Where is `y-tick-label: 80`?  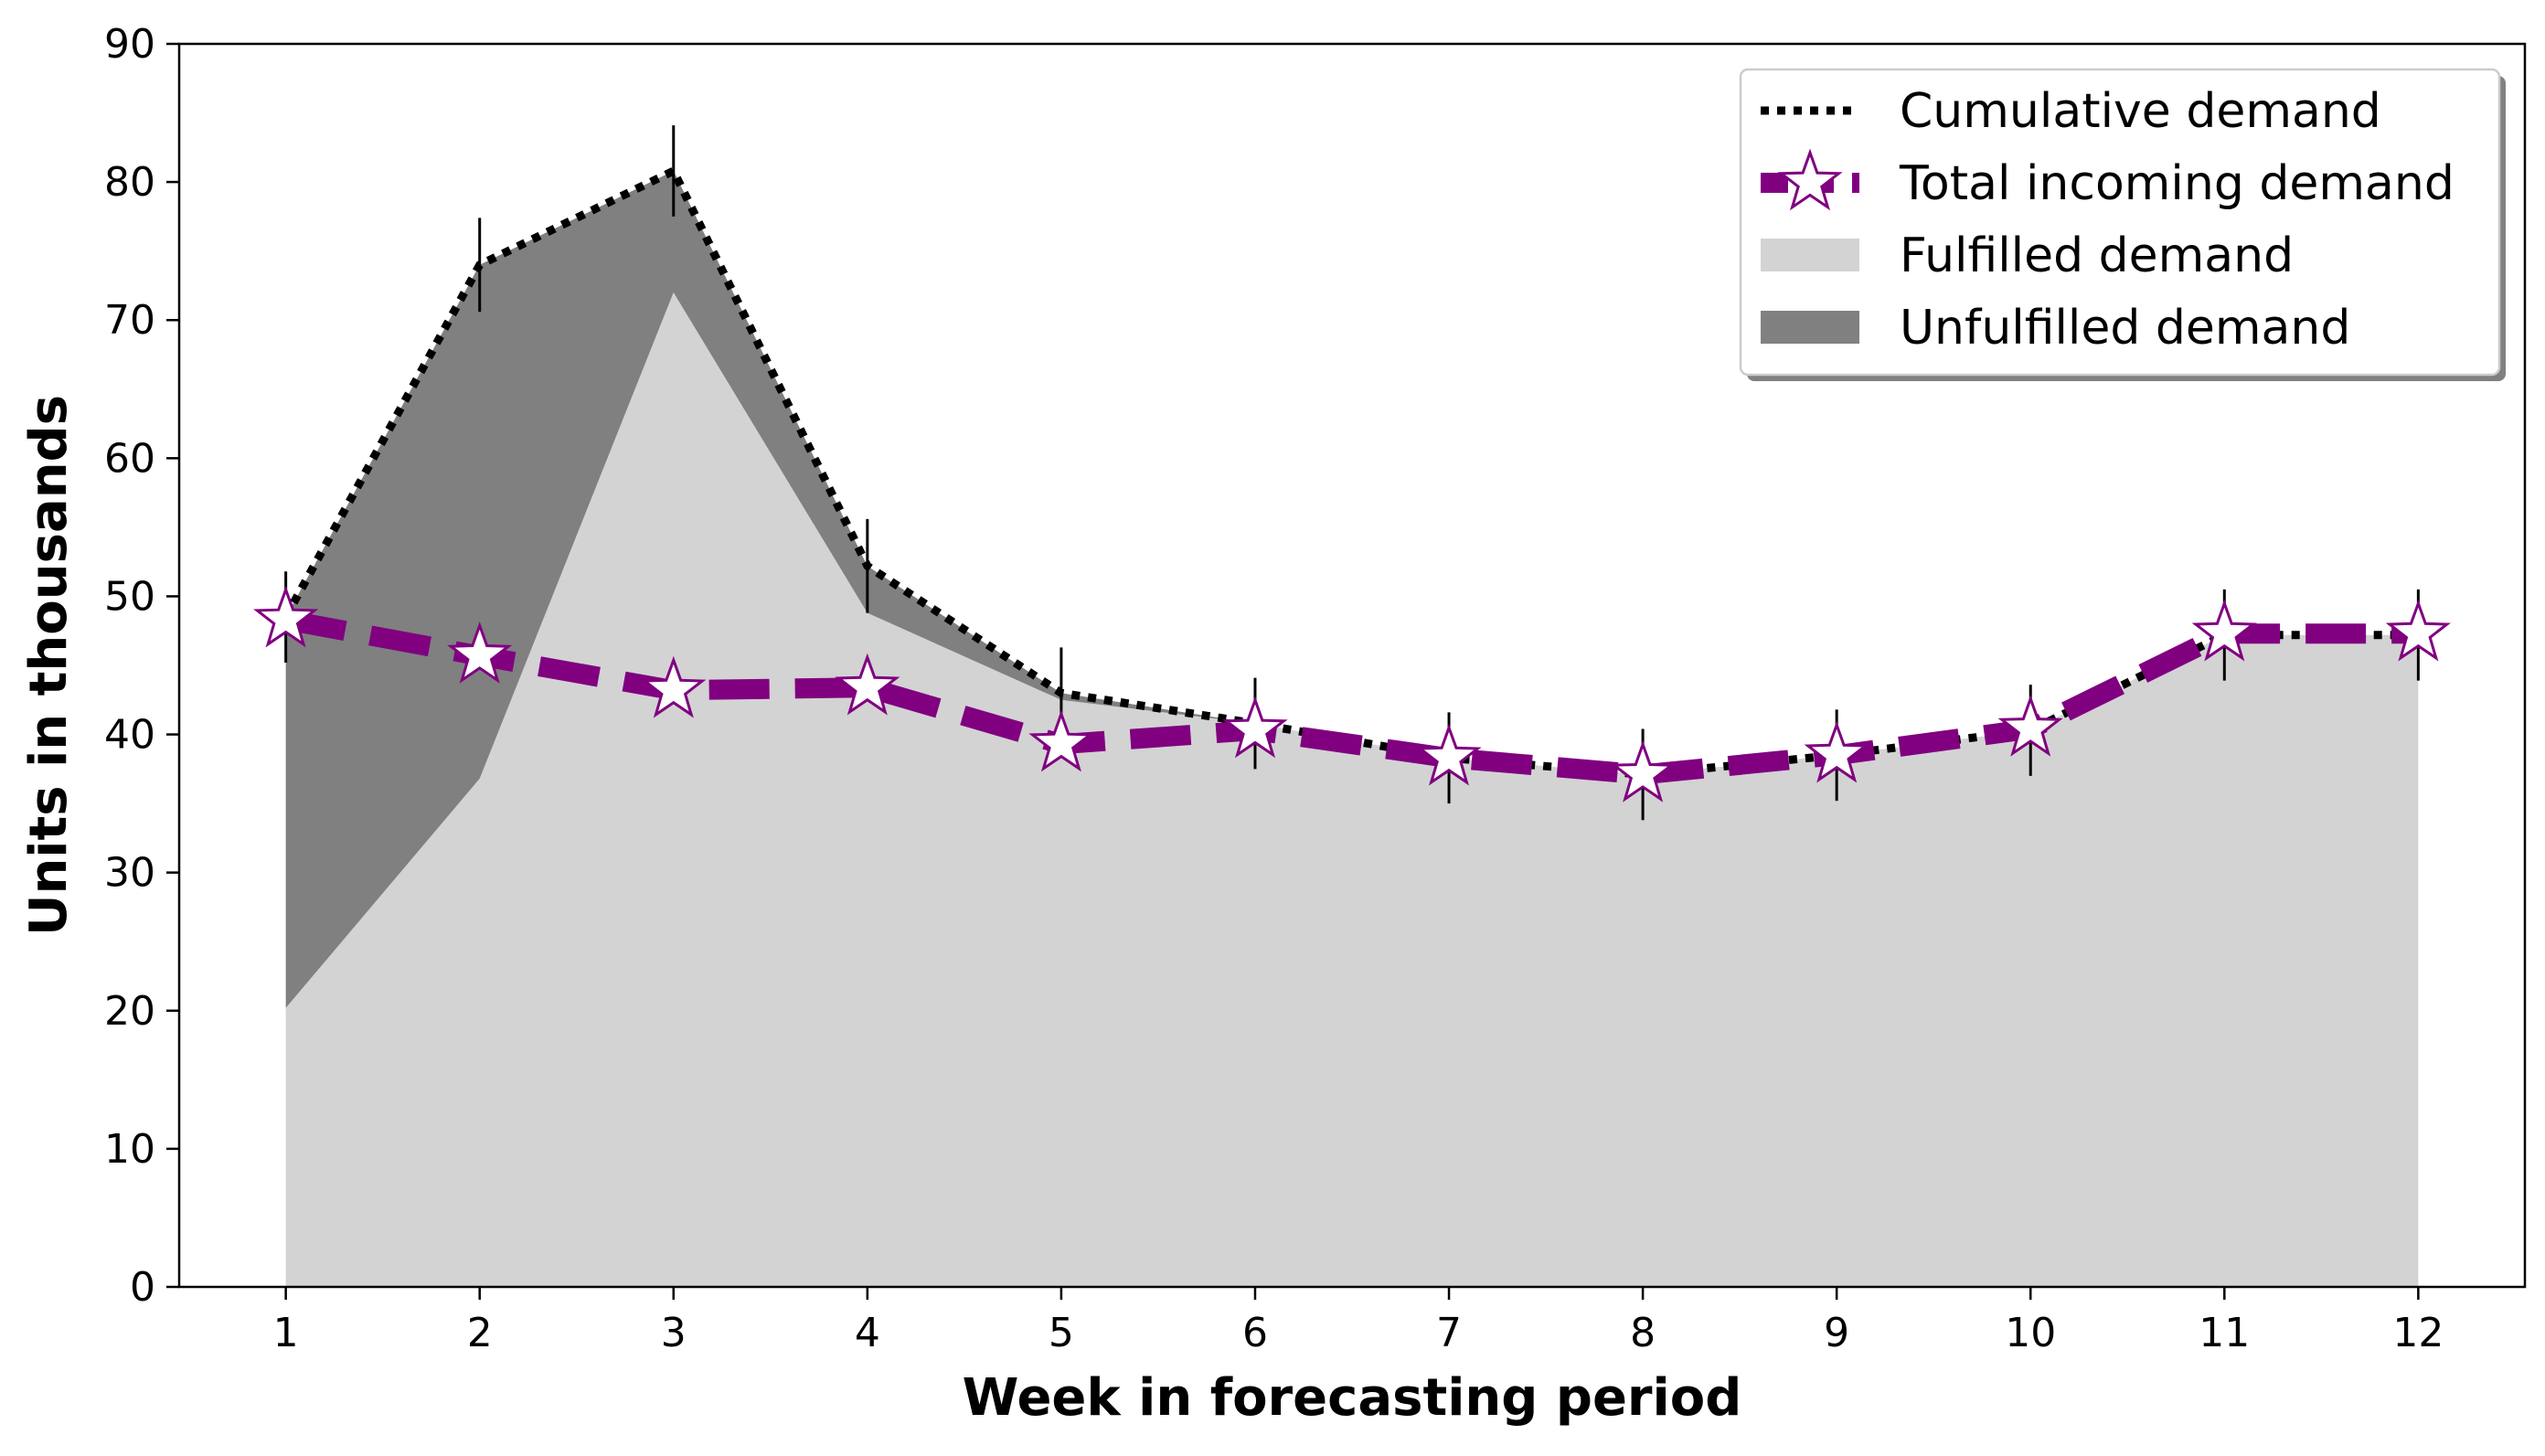 y-tick-label: 80 is located at coordinates (129, 183).